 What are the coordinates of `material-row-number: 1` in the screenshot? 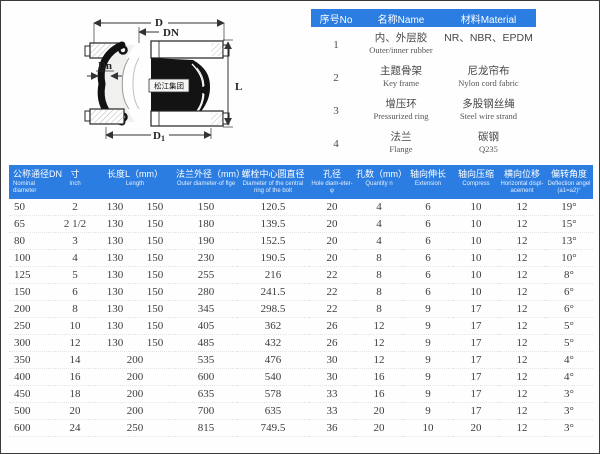 It's located at (336, 45).